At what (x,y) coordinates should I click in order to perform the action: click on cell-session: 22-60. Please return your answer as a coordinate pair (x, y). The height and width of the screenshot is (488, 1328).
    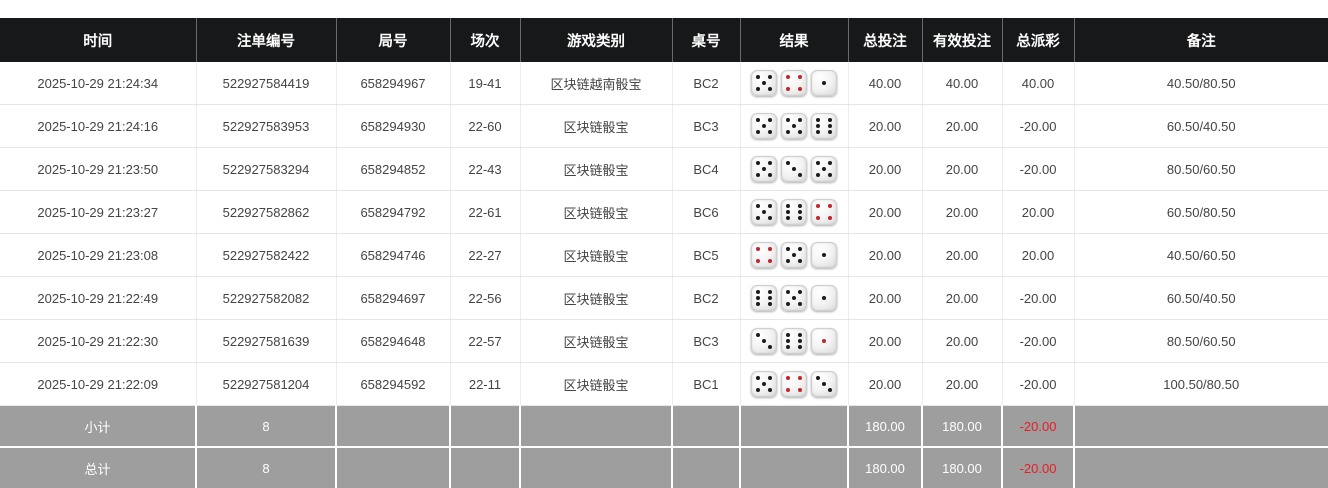
    Looking at the image, I should click on (485, 126).